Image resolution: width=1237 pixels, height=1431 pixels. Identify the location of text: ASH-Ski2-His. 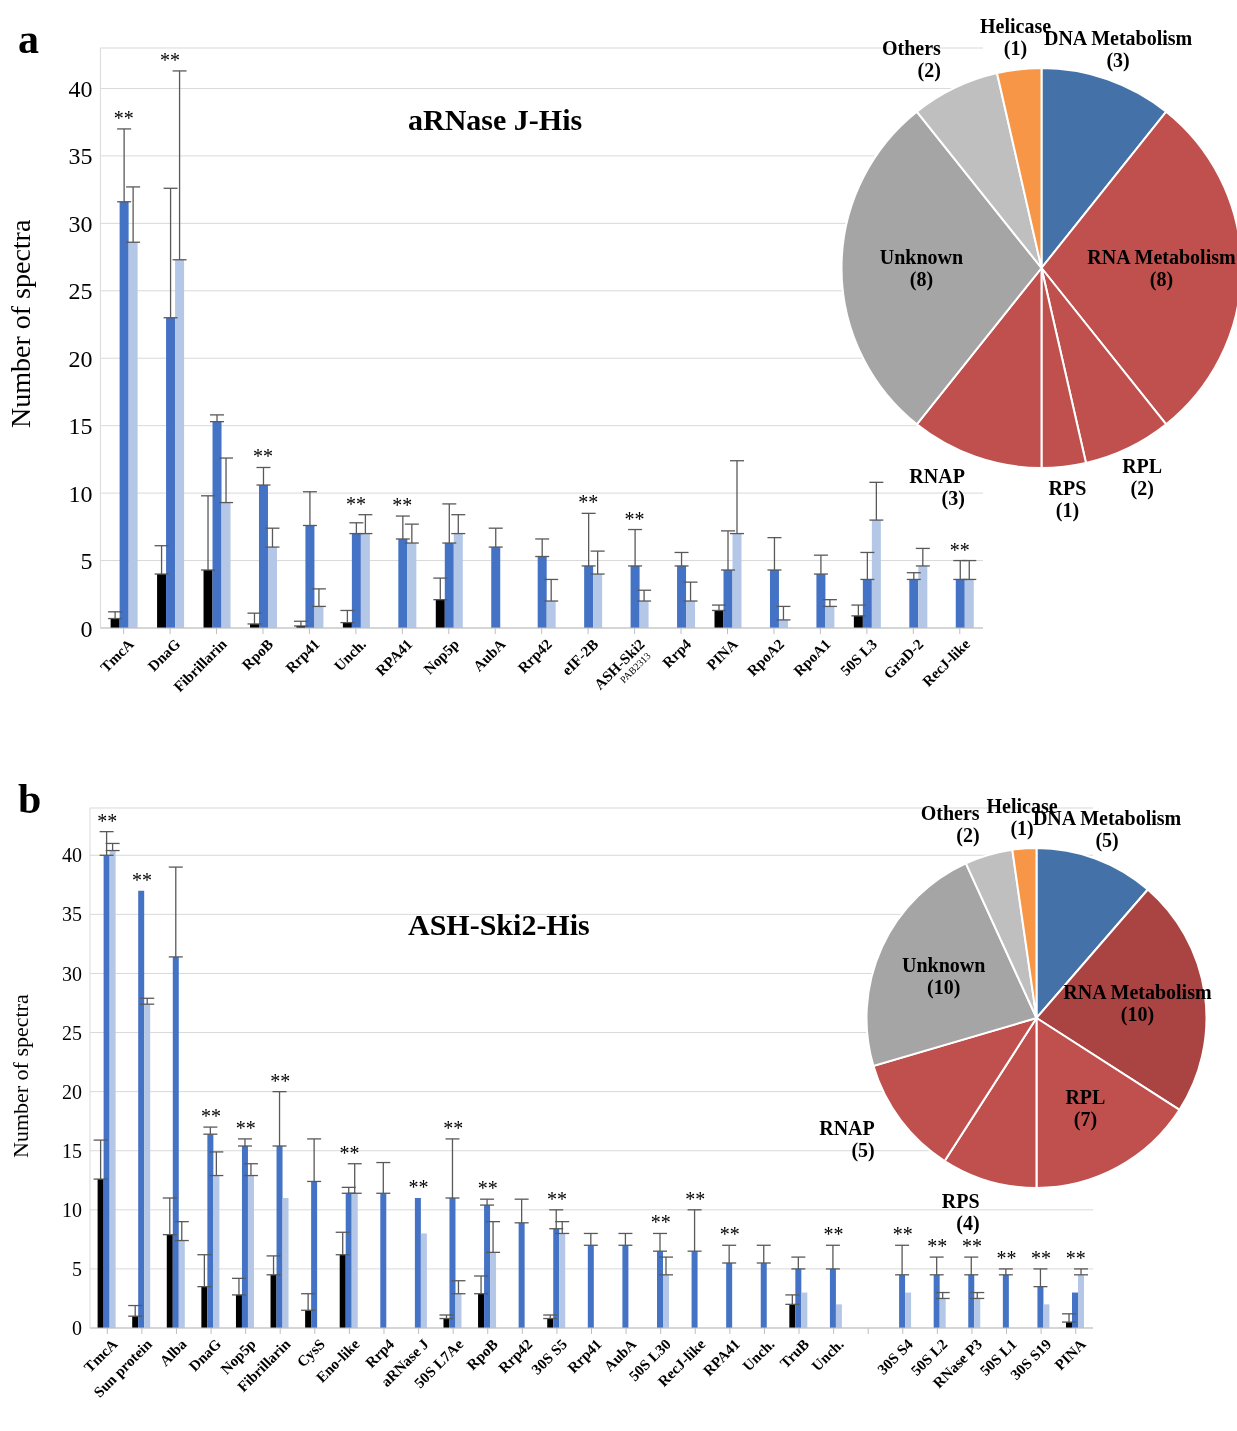
(499, 925).